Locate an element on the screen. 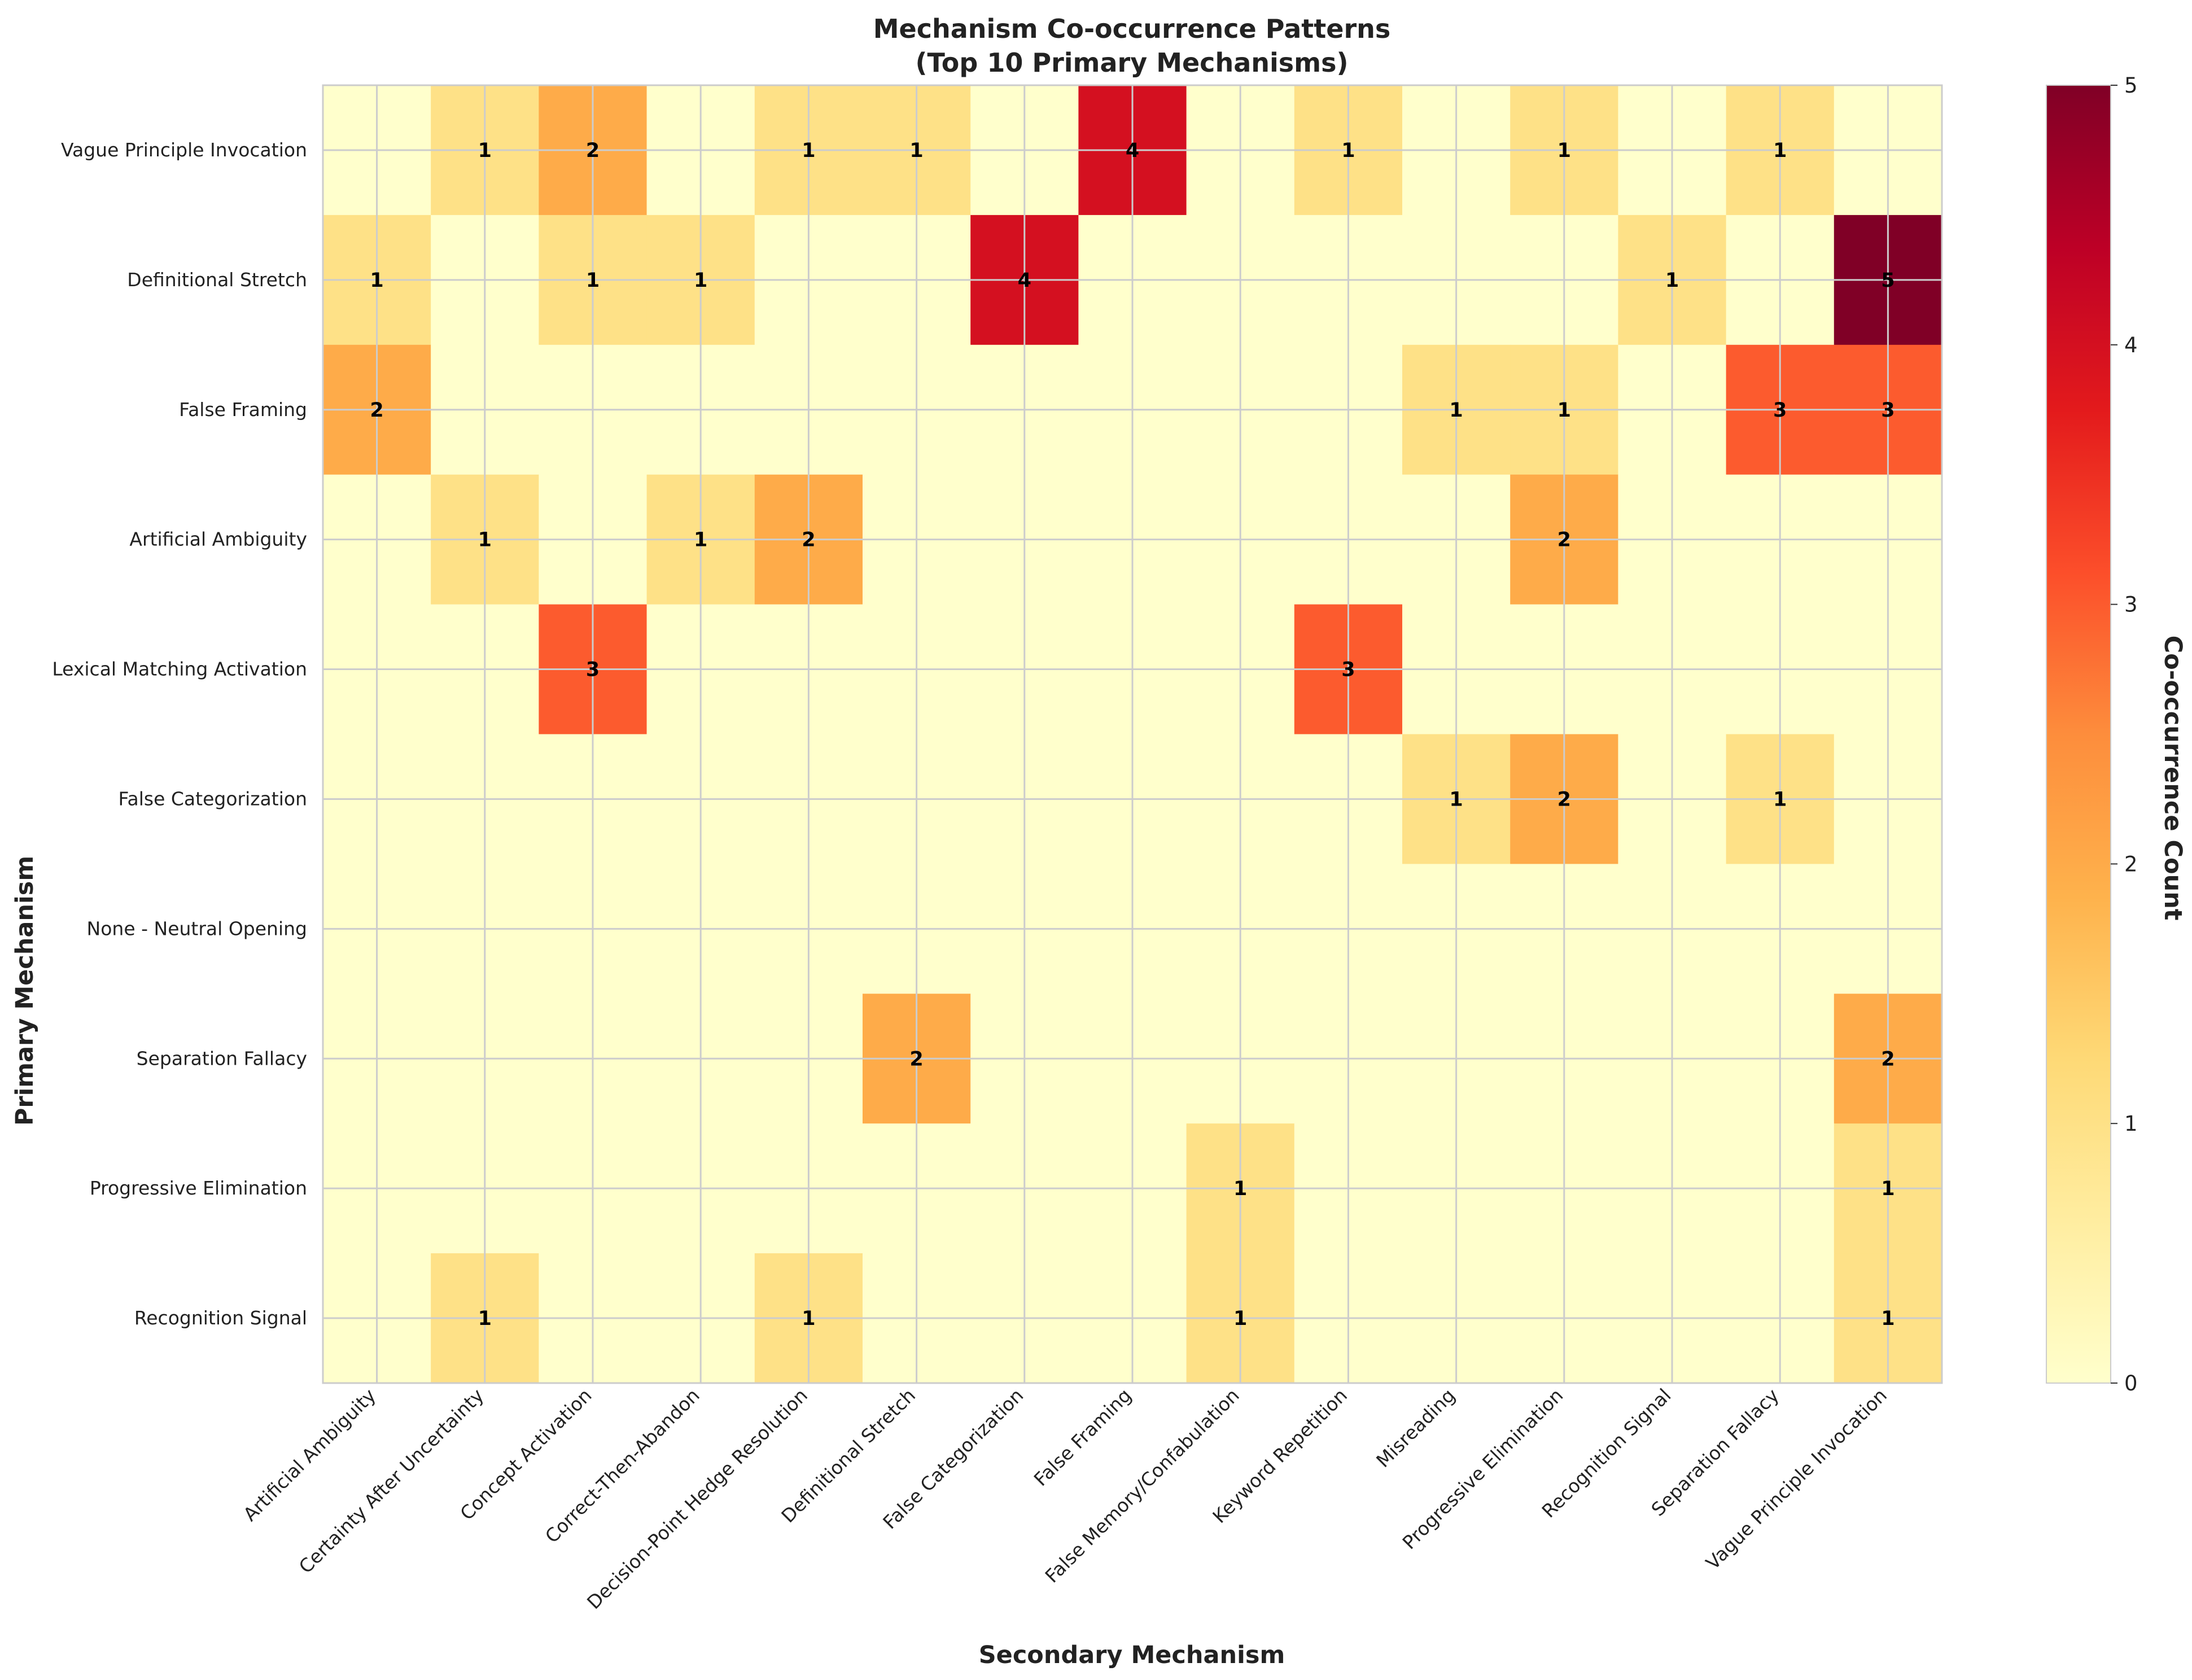 This screenshot has height=1680, width=2192. y-tick-label: Separation Fallacy is located at coordinates (222, 1058).